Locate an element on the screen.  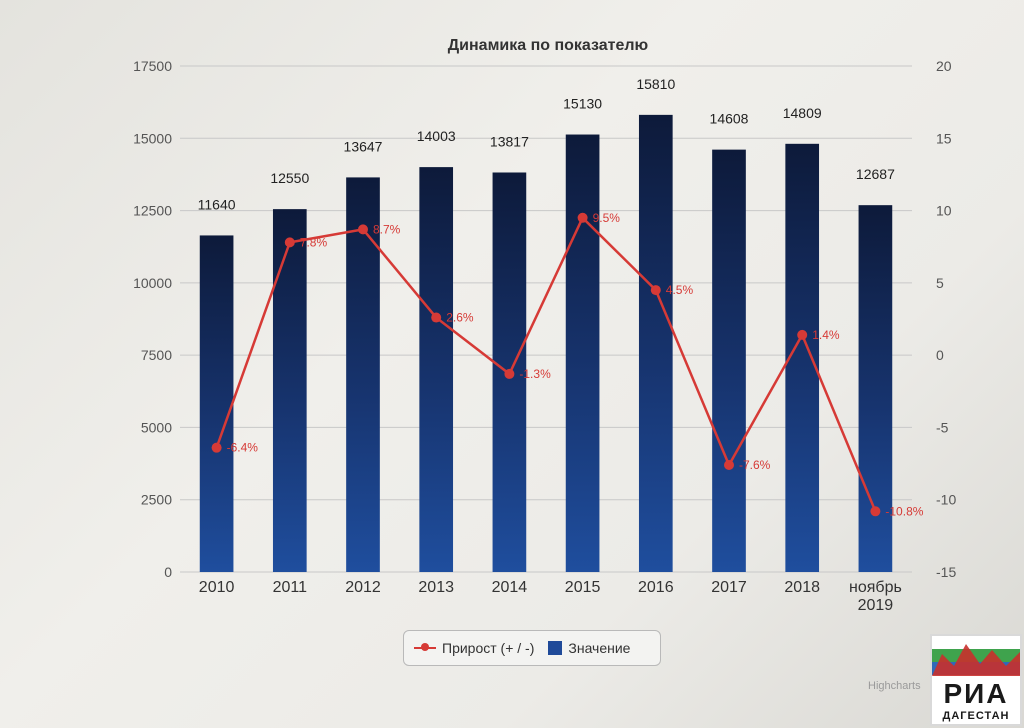
left-axis-tick-label: 2500 is located at coordinates (156, 500).